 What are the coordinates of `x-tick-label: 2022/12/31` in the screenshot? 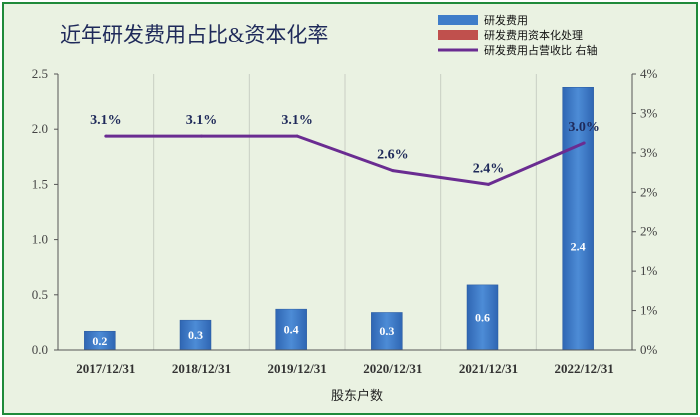 It's located at (584, 368).